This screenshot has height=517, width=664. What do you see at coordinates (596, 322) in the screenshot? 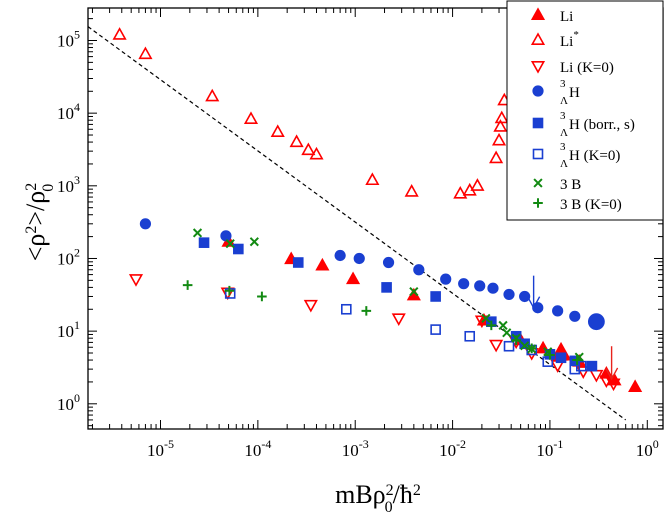
I see `data-point-large` at bounding box center [596, 322].